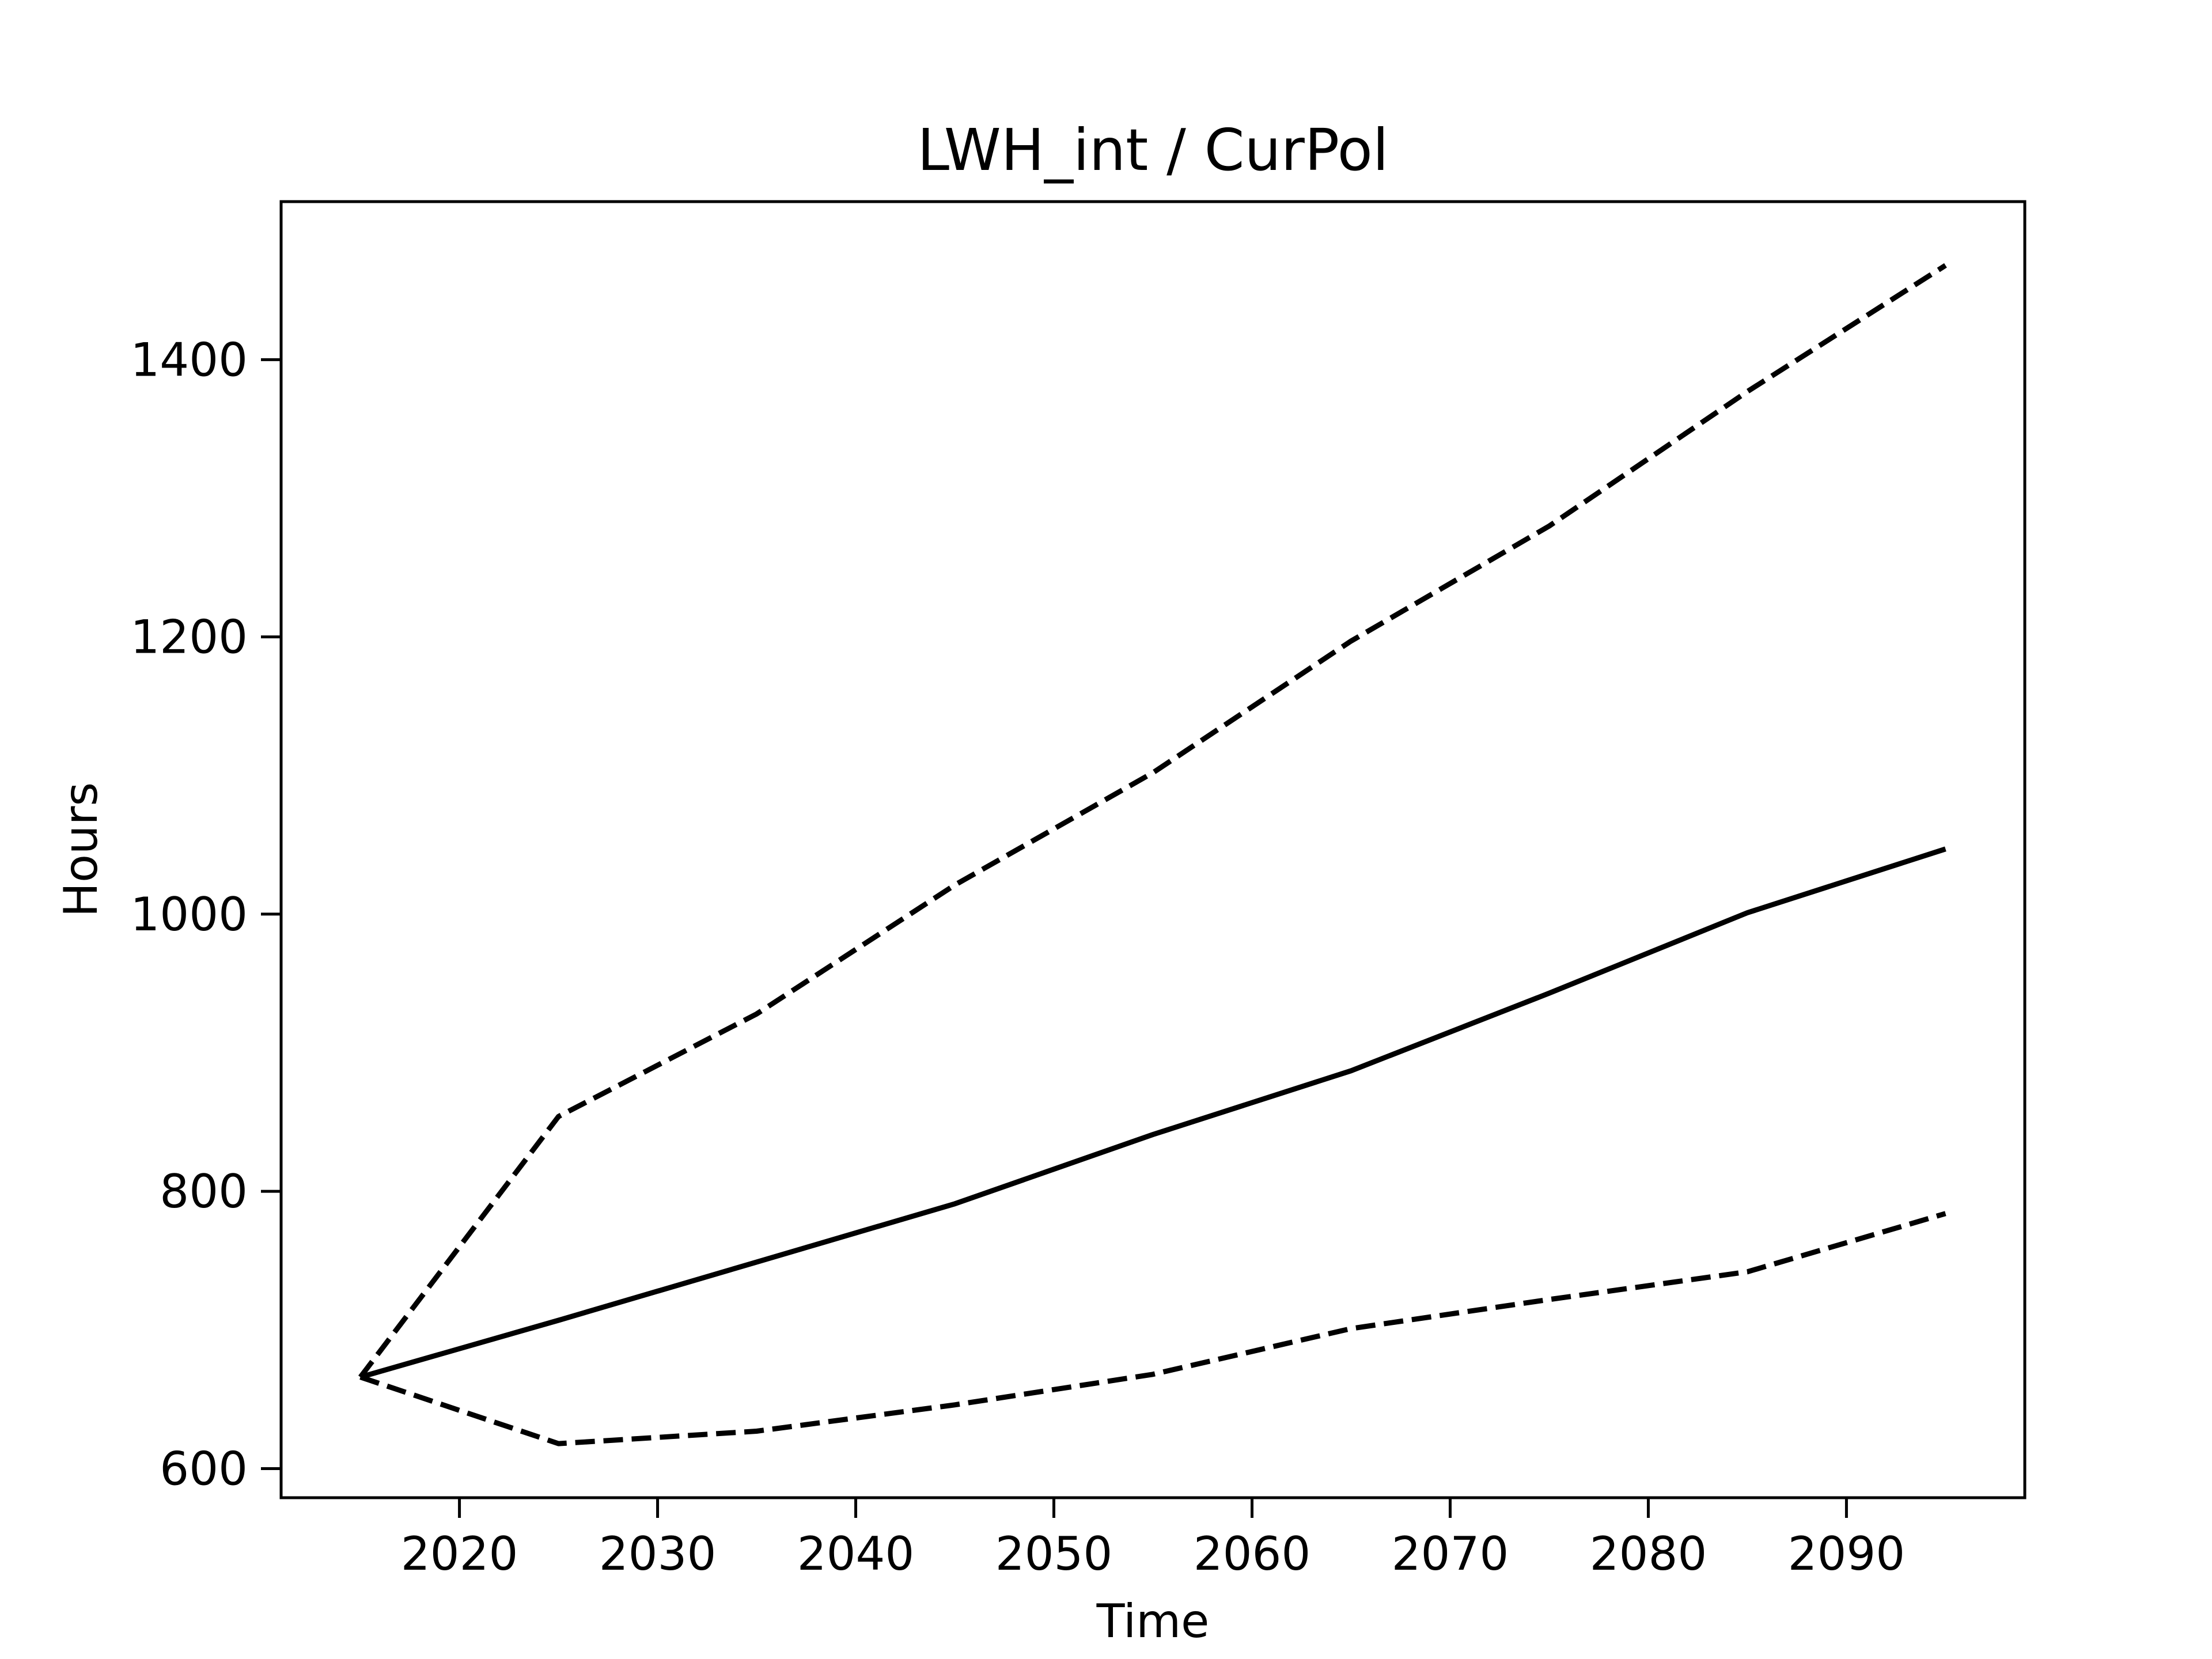 The width and height of the screenshot is (2212, 1659). Describe the element at coordinates (658, 1554) in the screenshot. I see `x-tick-label-2030: 2030` at that location.